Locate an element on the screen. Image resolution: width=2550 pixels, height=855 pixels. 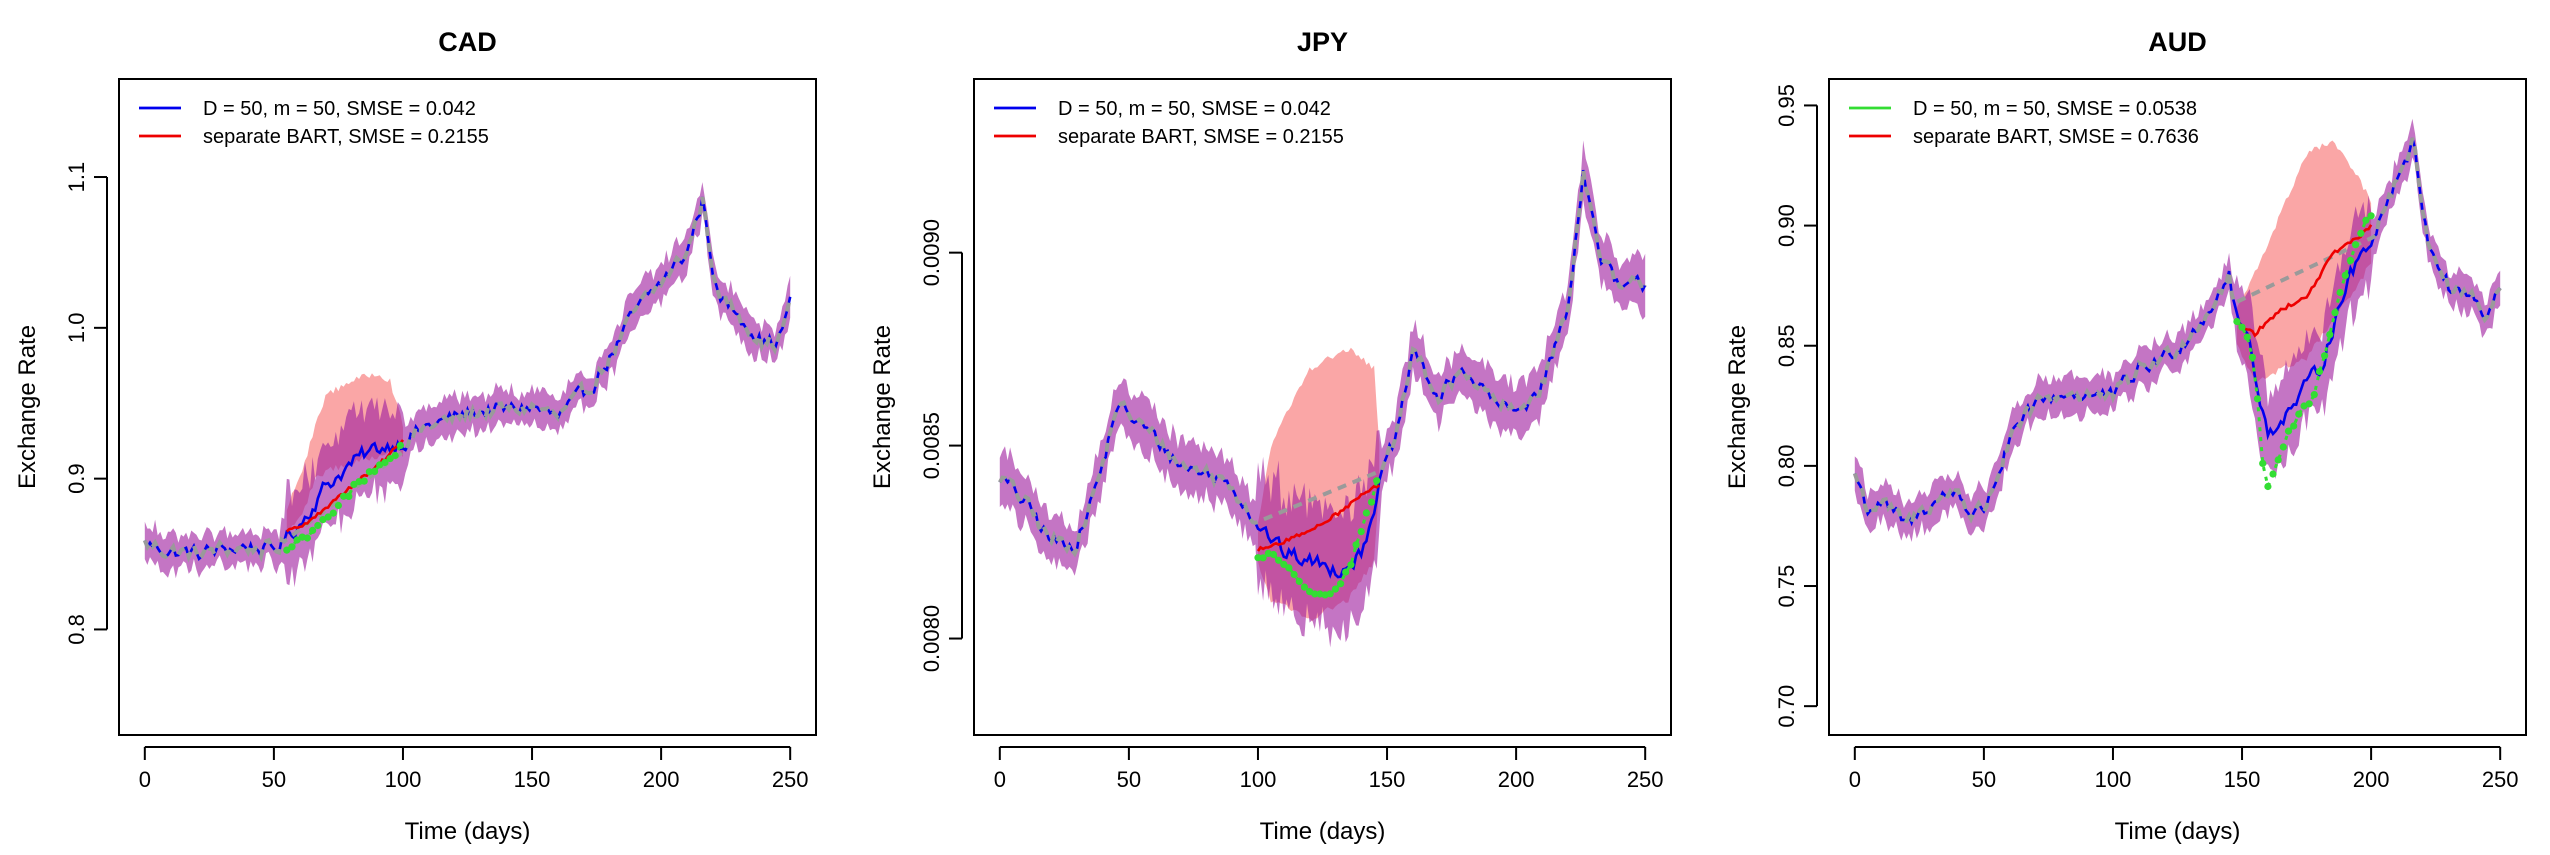
separate-bart-band is located at coordinates (2304, 261).